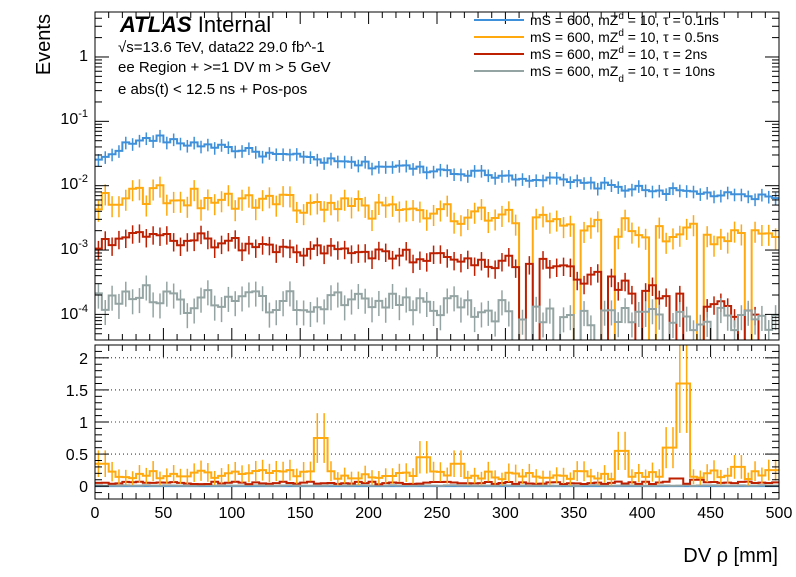 The height and width of the screenshot is (577, 796). I want to click on x-tick-label: 100, so click(231, 513).